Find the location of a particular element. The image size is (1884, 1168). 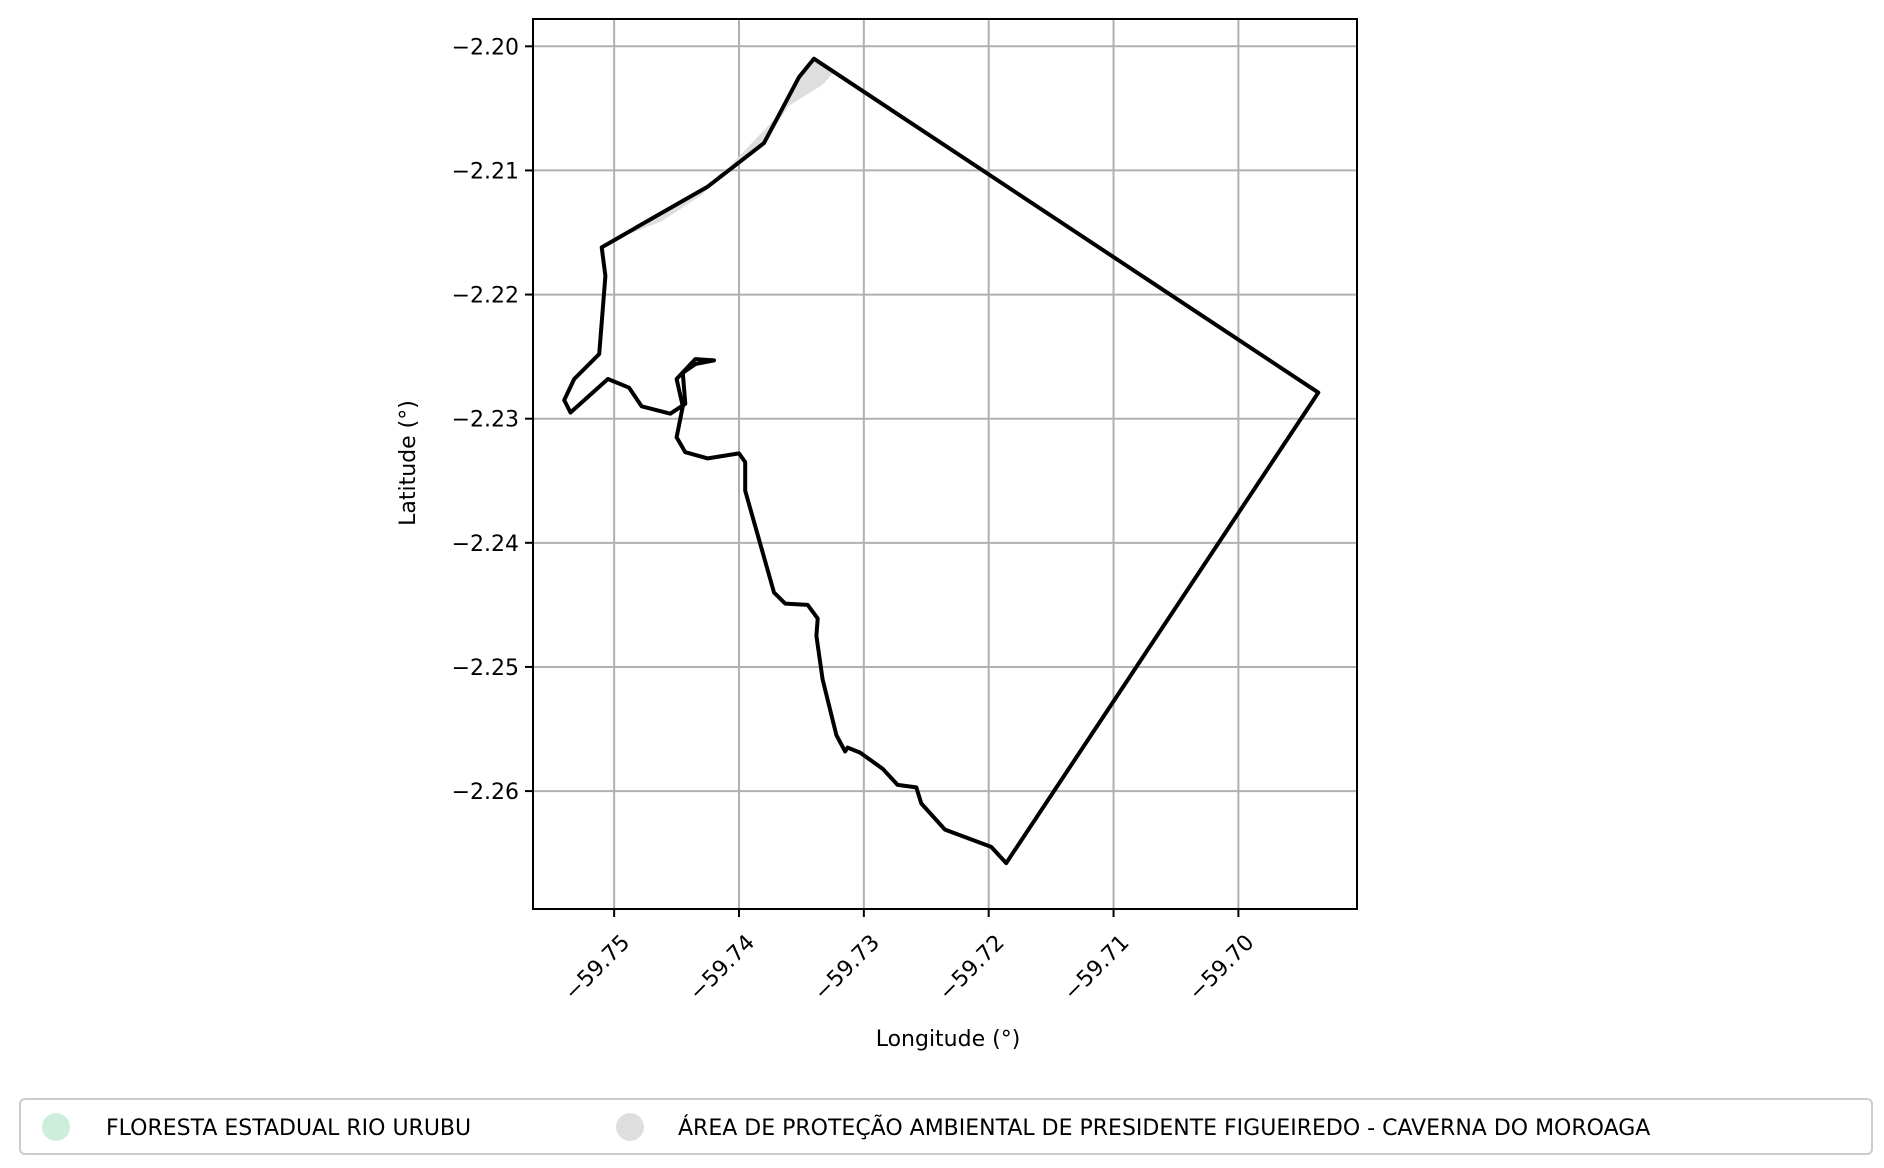

y-tick-label-0: −2.20 is located at coordinates (485, 47).